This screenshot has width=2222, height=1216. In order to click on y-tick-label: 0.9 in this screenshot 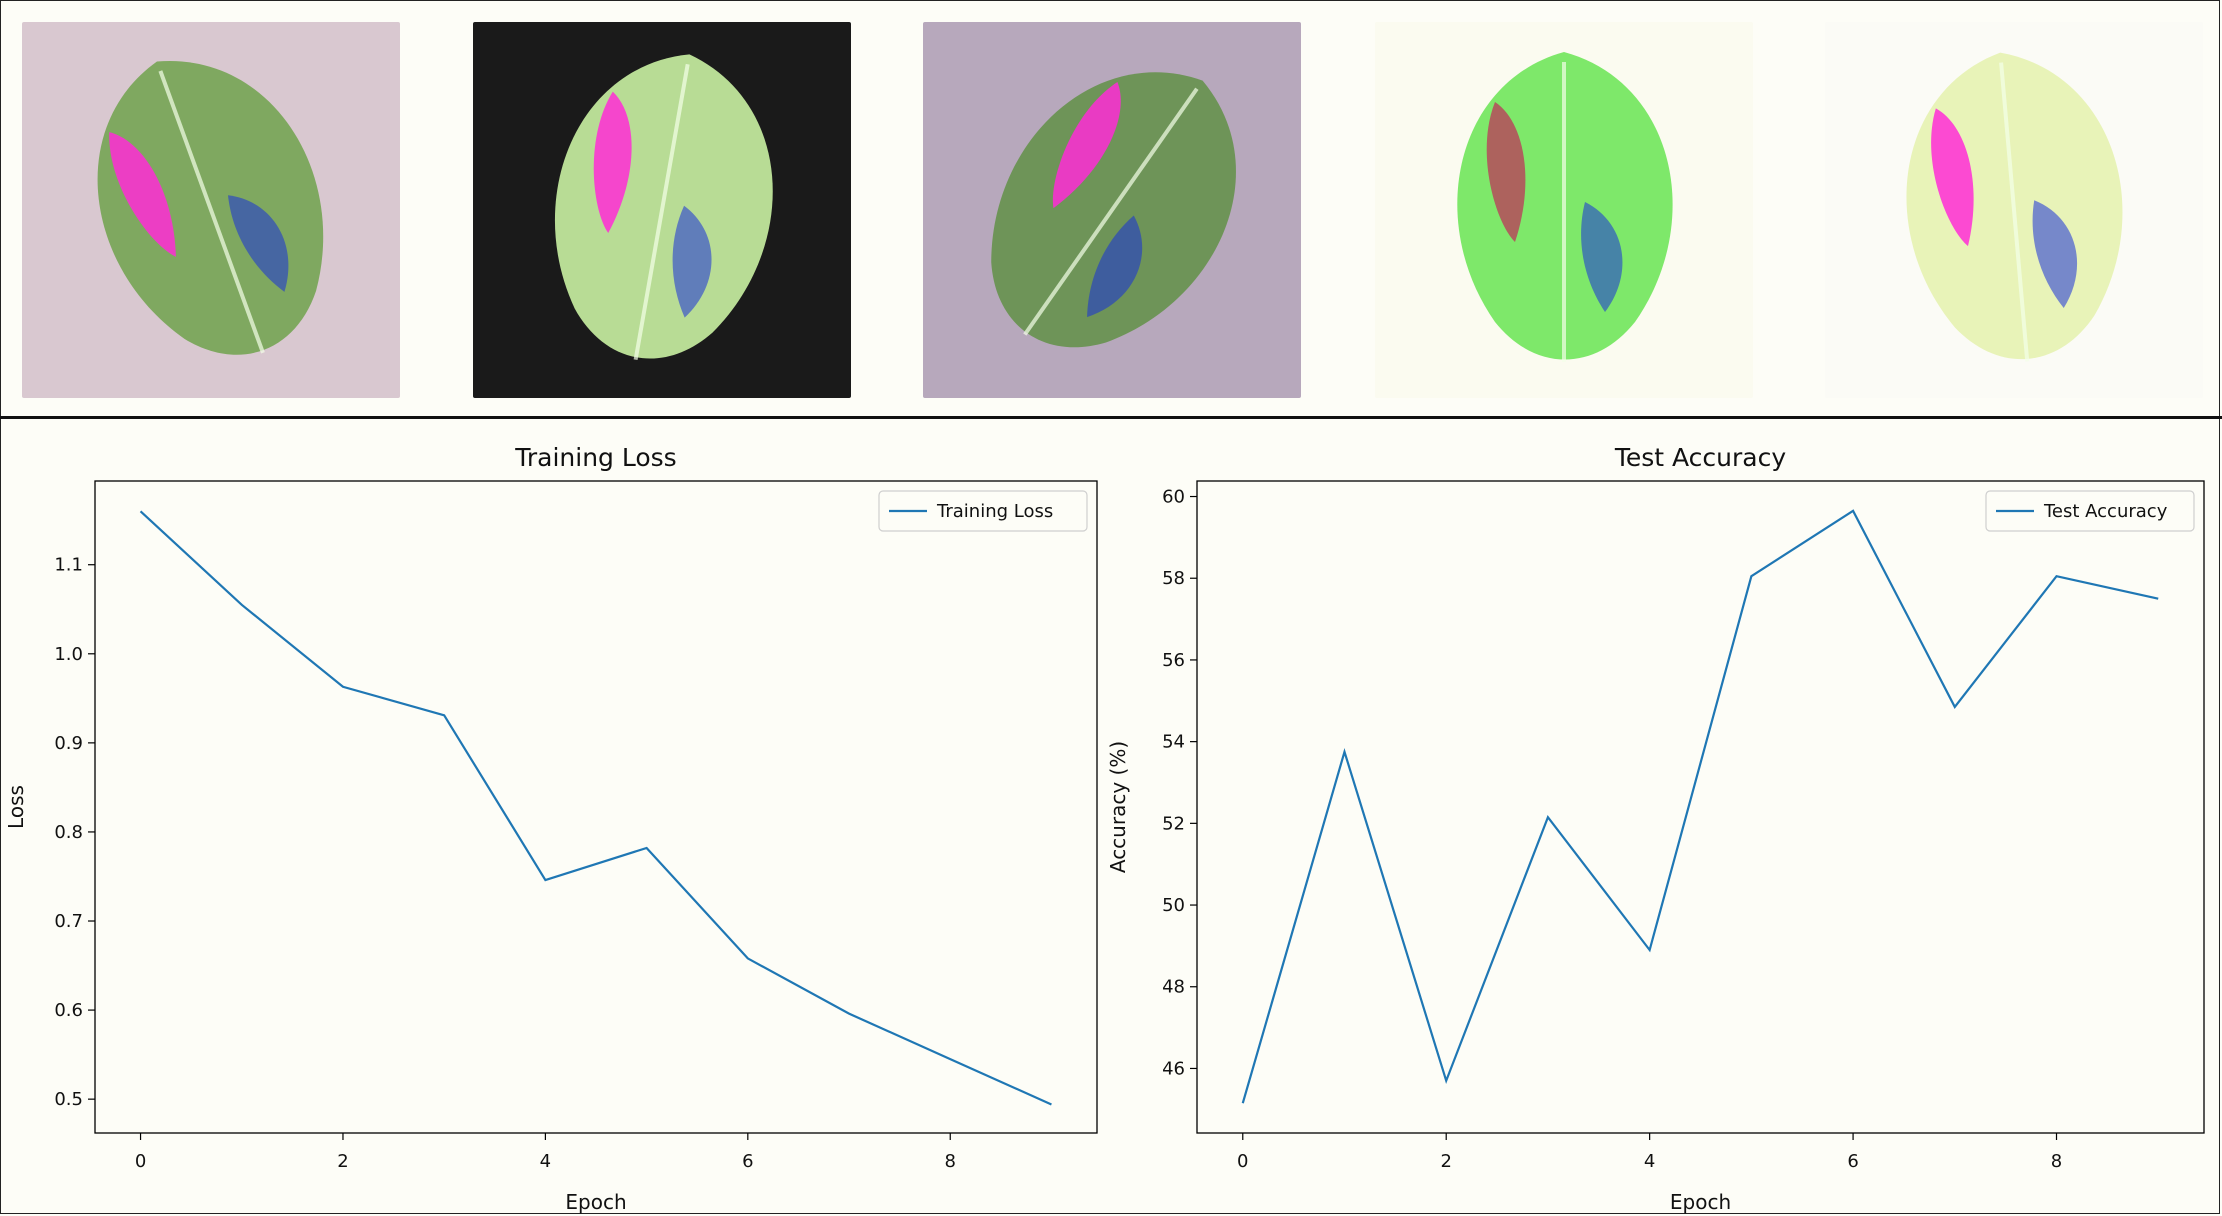, I will do `click(68, 743)`.